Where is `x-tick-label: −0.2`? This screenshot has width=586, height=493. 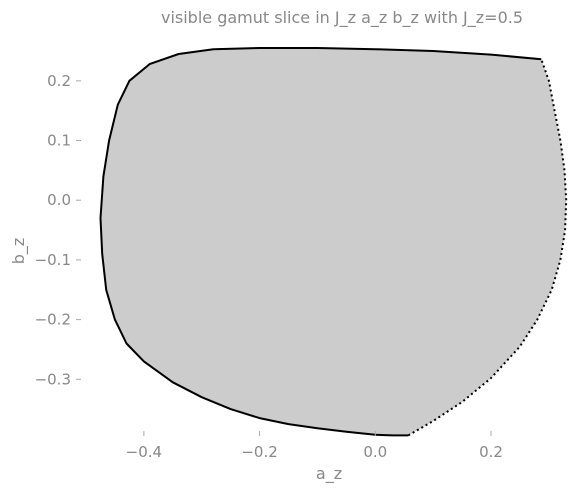 x-tick-label: −0.2 is located at coordinates (259, 452).